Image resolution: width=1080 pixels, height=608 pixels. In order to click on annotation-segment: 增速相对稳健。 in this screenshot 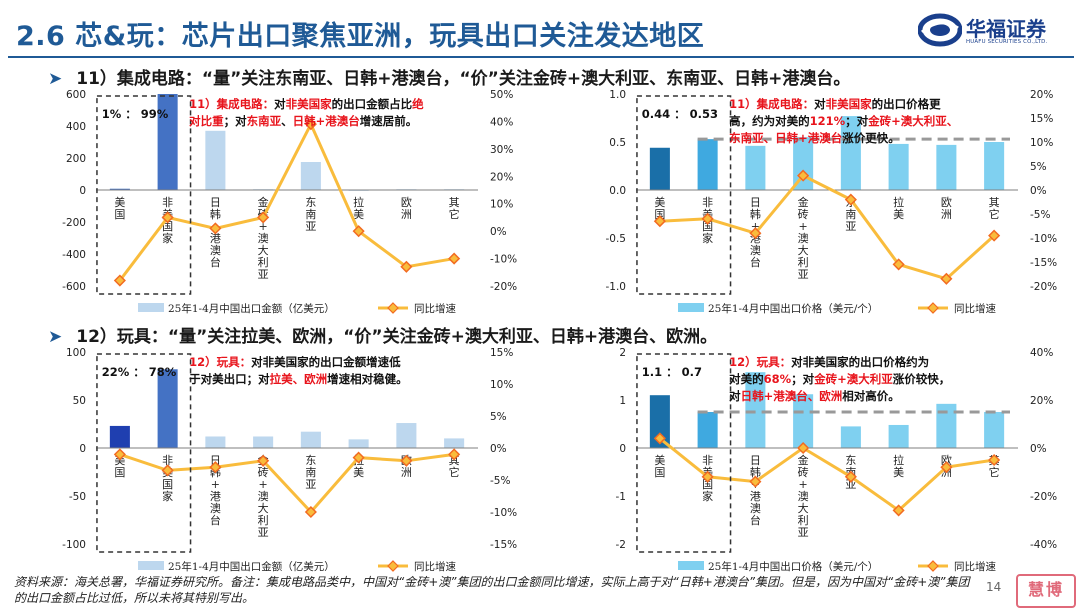, I will do `click(367, 379)`.